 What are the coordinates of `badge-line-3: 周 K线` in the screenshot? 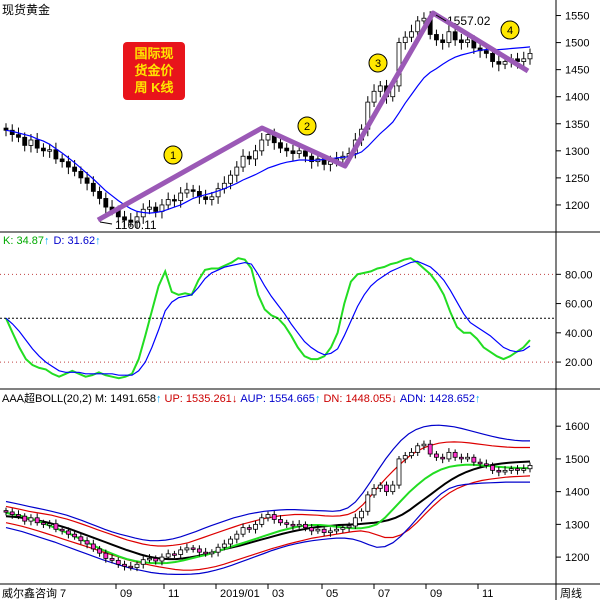 It's located at (153, 87).